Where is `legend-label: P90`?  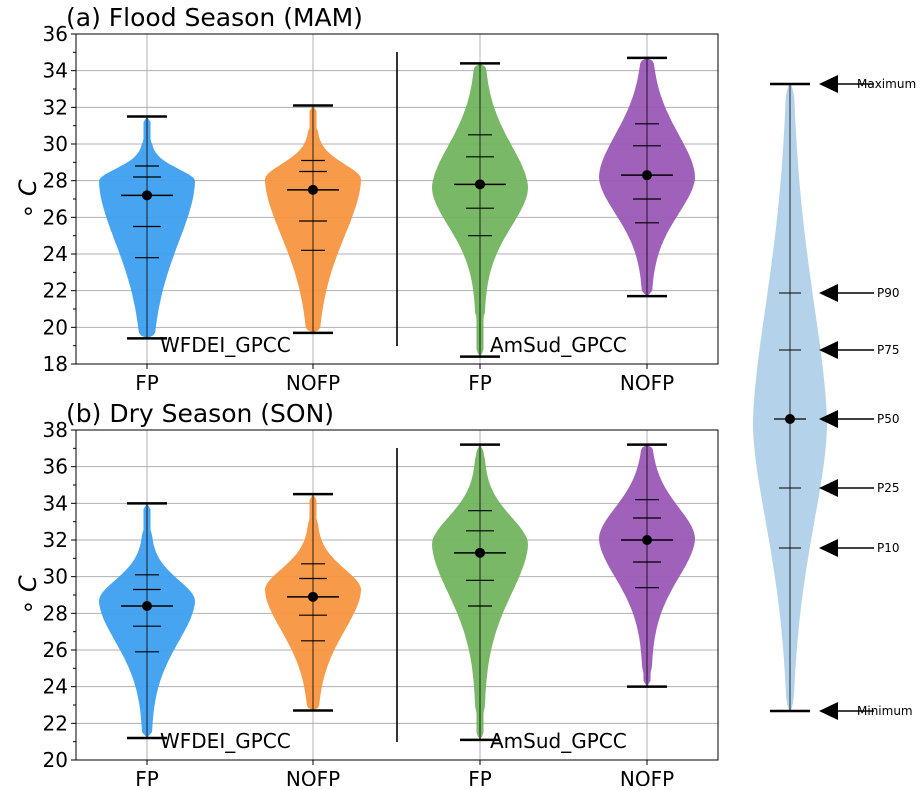
legend-label: P90 is located at coordinates (888, 293).